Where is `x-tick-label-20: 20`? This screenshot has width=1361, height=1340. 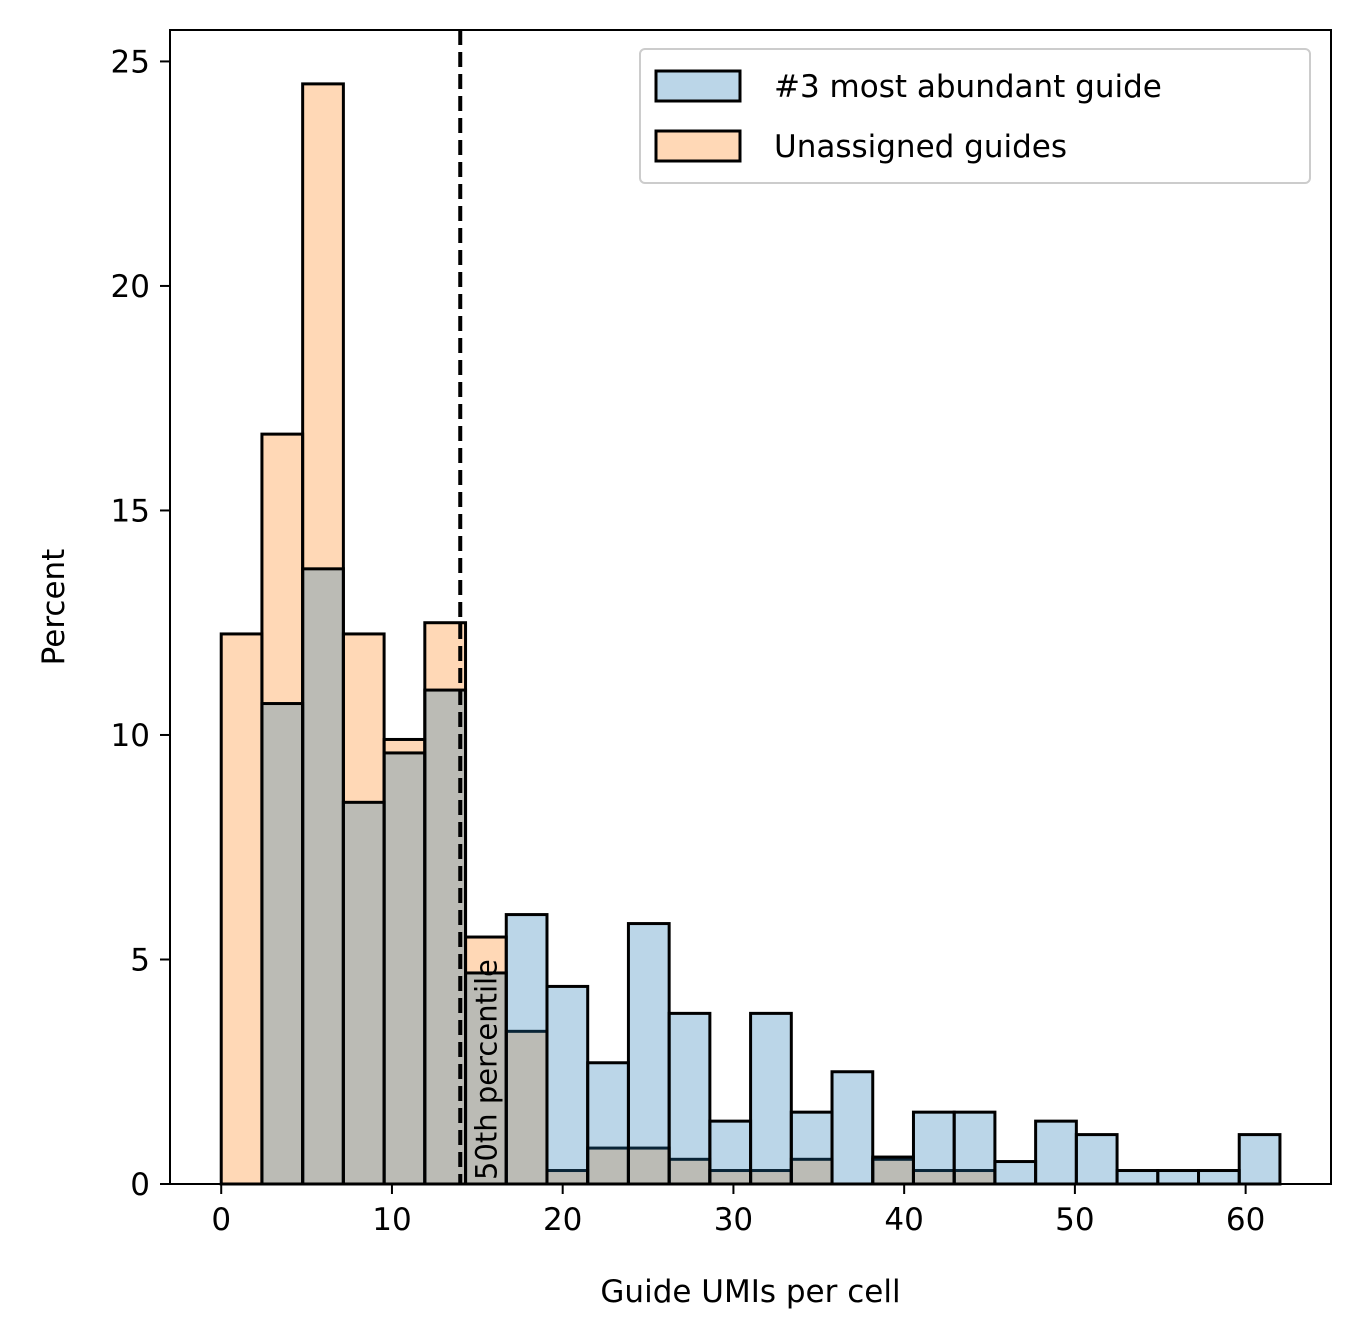 x-tick-label-20: 20 is located at coordinates (562, 1220).